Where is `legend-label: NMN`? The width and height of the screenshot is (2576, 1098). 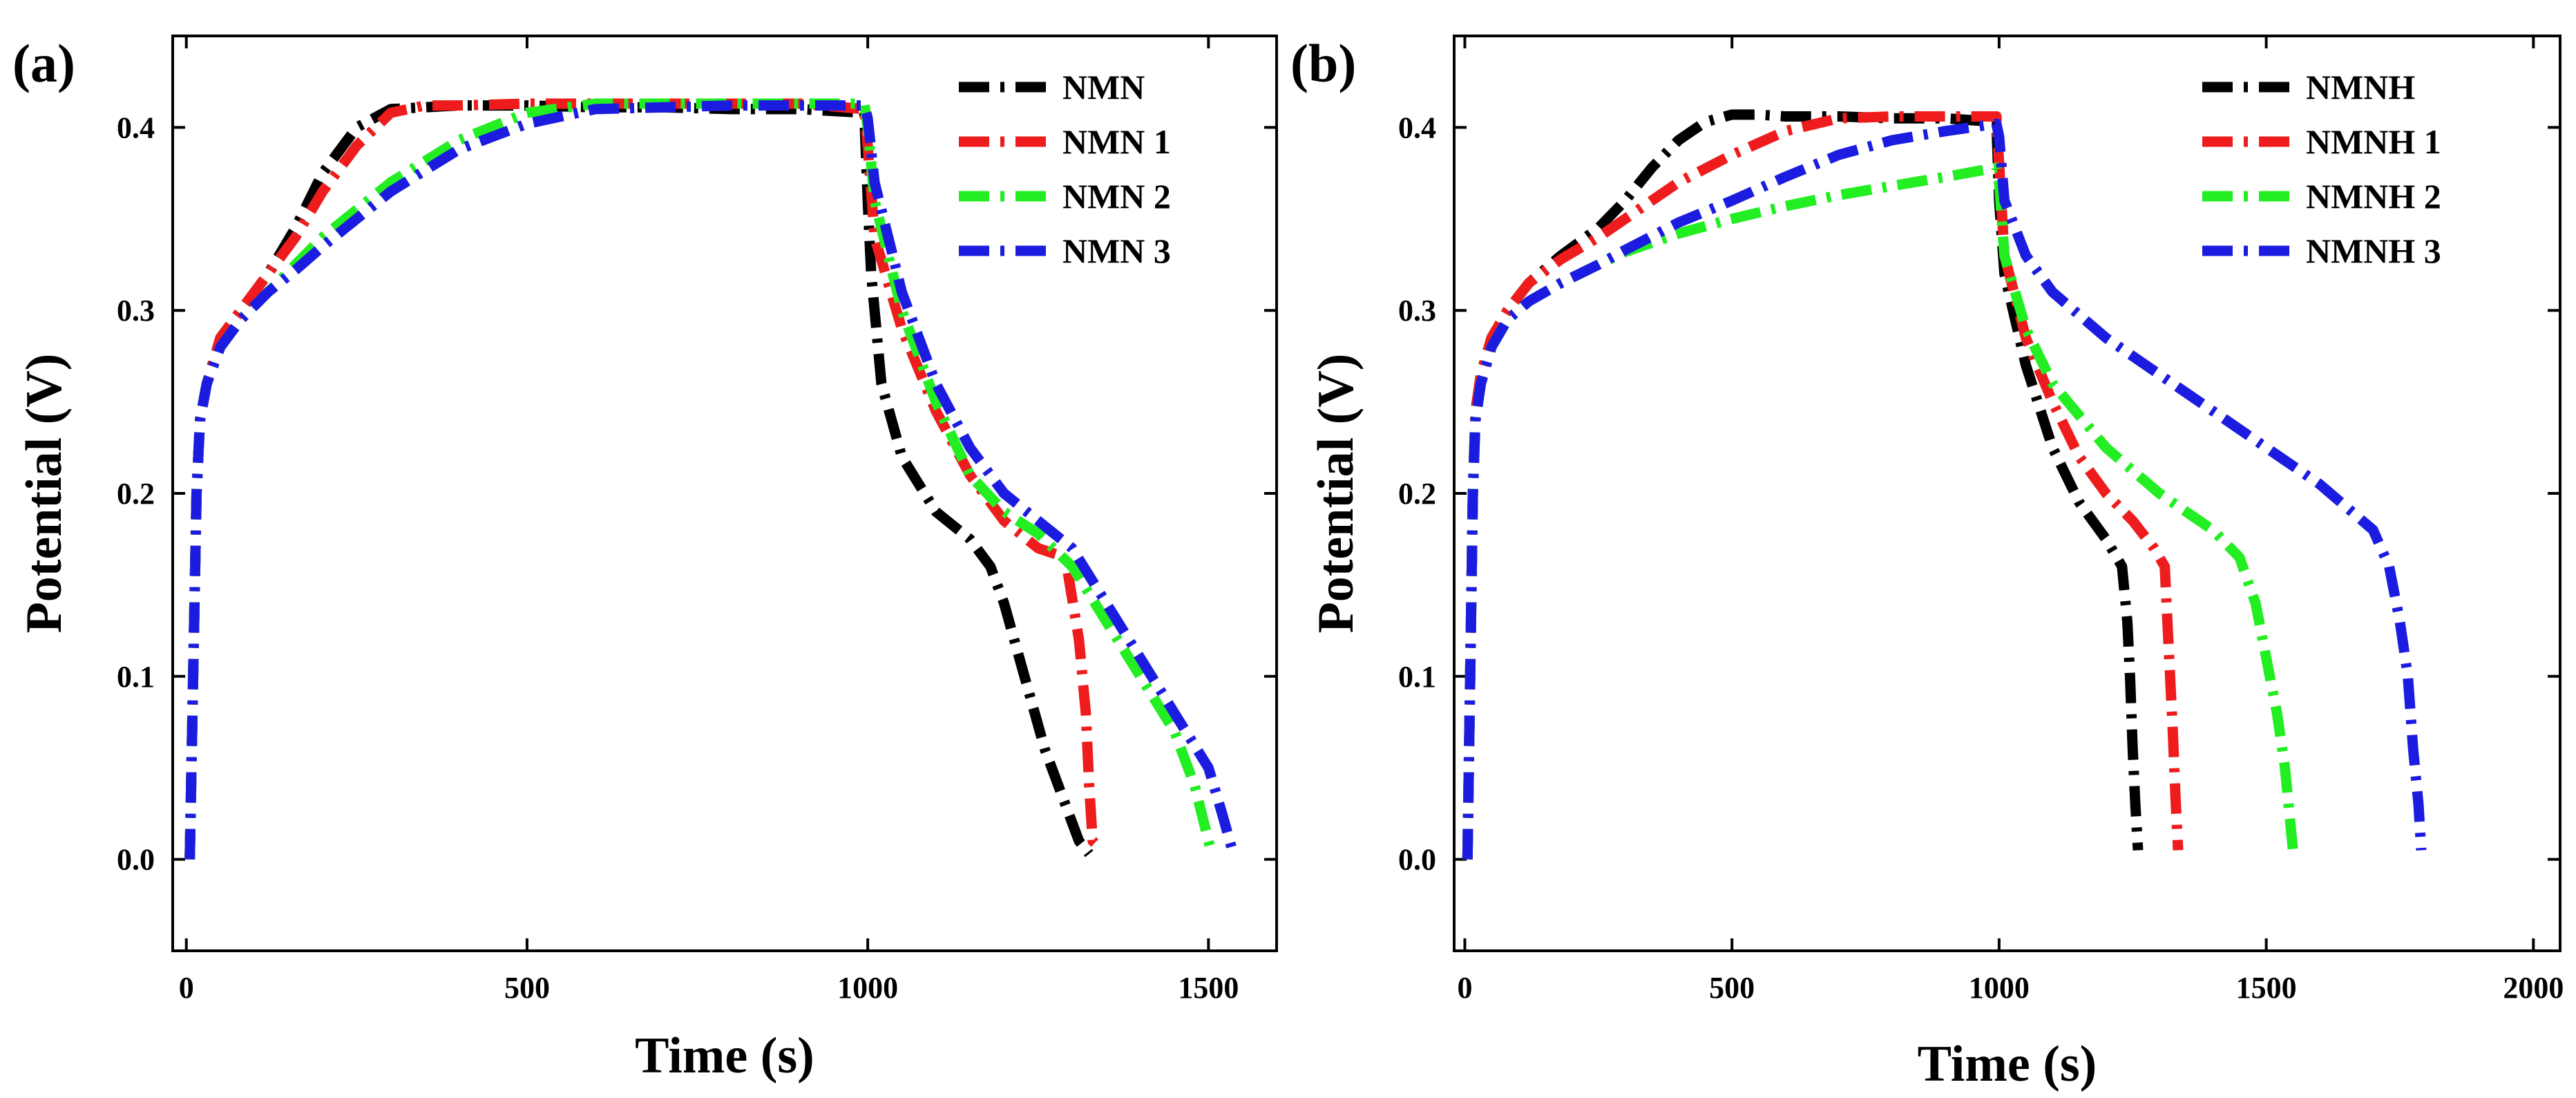 legend-label: NMN is located at coordinates (1103, 87).